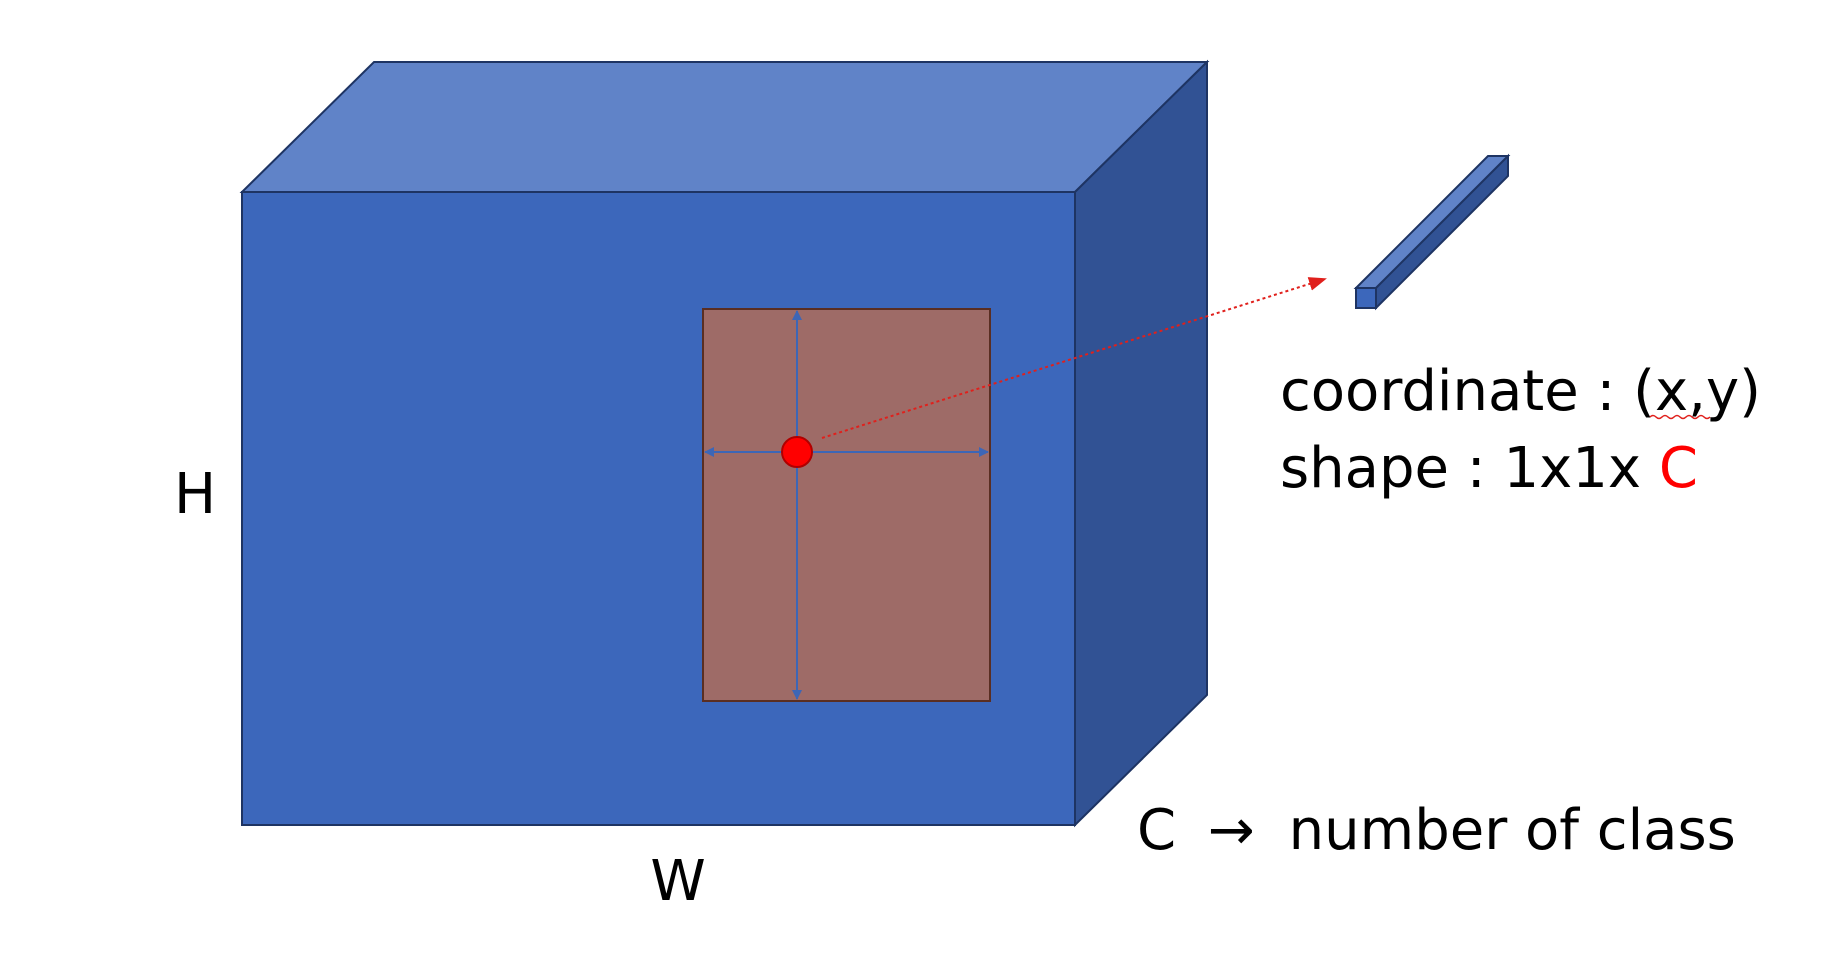 Image resolution: width=1826 pixels, height=958 pixels. What do you see at coordinates (1512, 830) in the screenshot?
I see `channel-description: number of class` at bounding box center [1512, 830].